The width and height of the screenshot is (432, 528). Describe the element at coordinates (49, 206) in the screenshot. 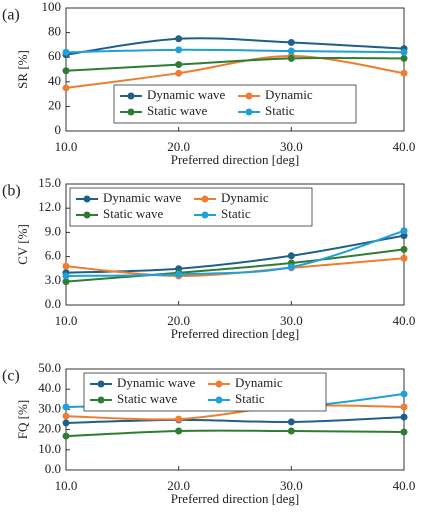

I see `y-tick-label: 12.0` at that location.